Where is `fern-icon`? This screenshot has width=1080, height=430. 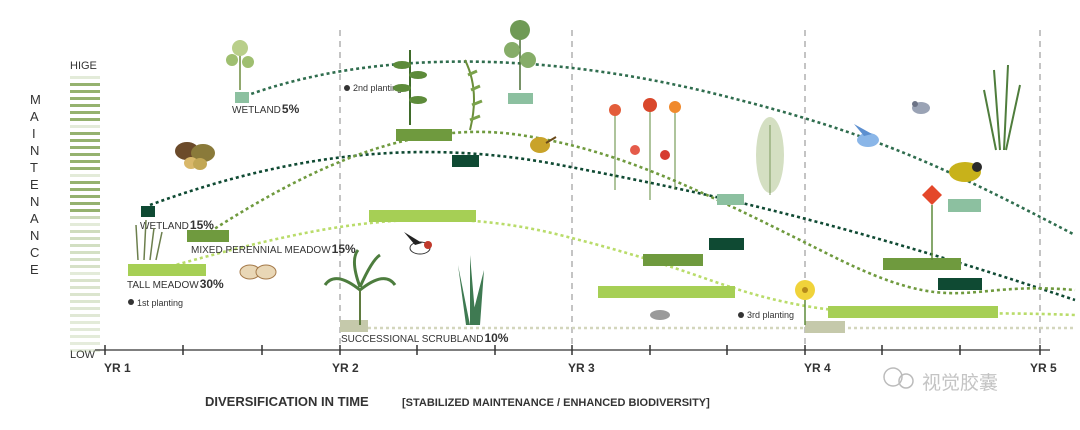
fern-icon is located at coordinates (473, 95).